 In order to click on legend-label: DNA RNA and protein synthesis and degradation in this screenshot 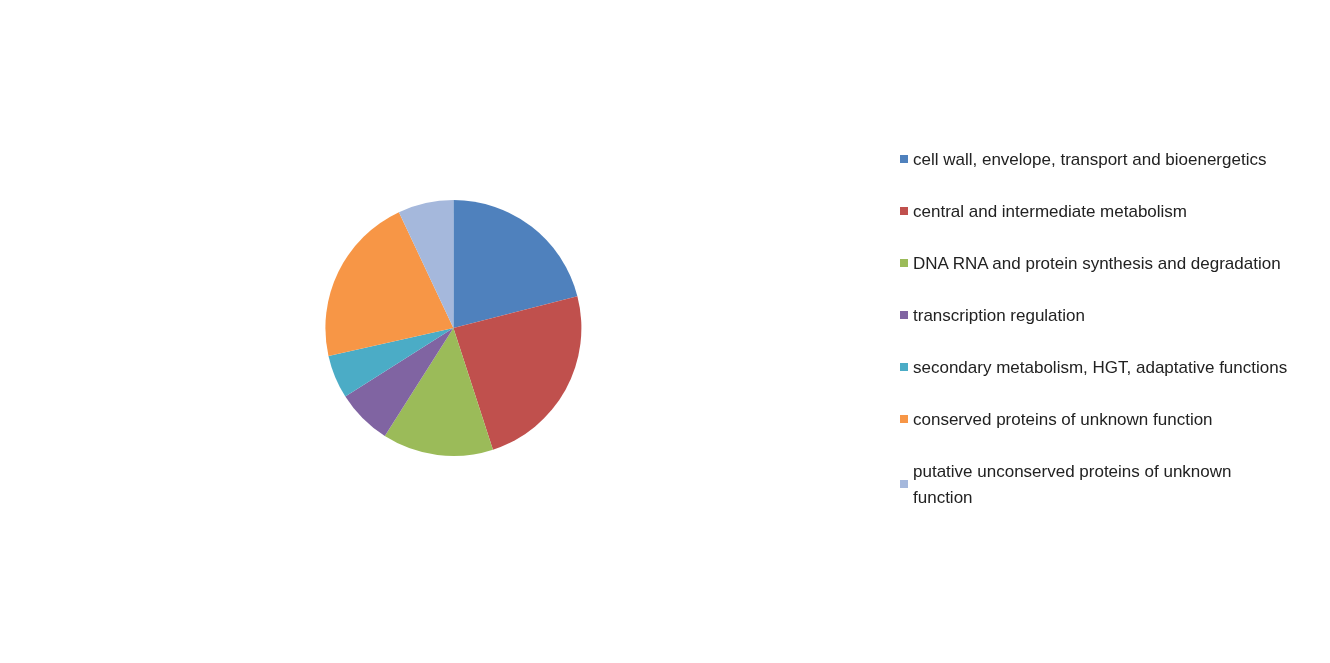, I will do `click(1097, 263)`.